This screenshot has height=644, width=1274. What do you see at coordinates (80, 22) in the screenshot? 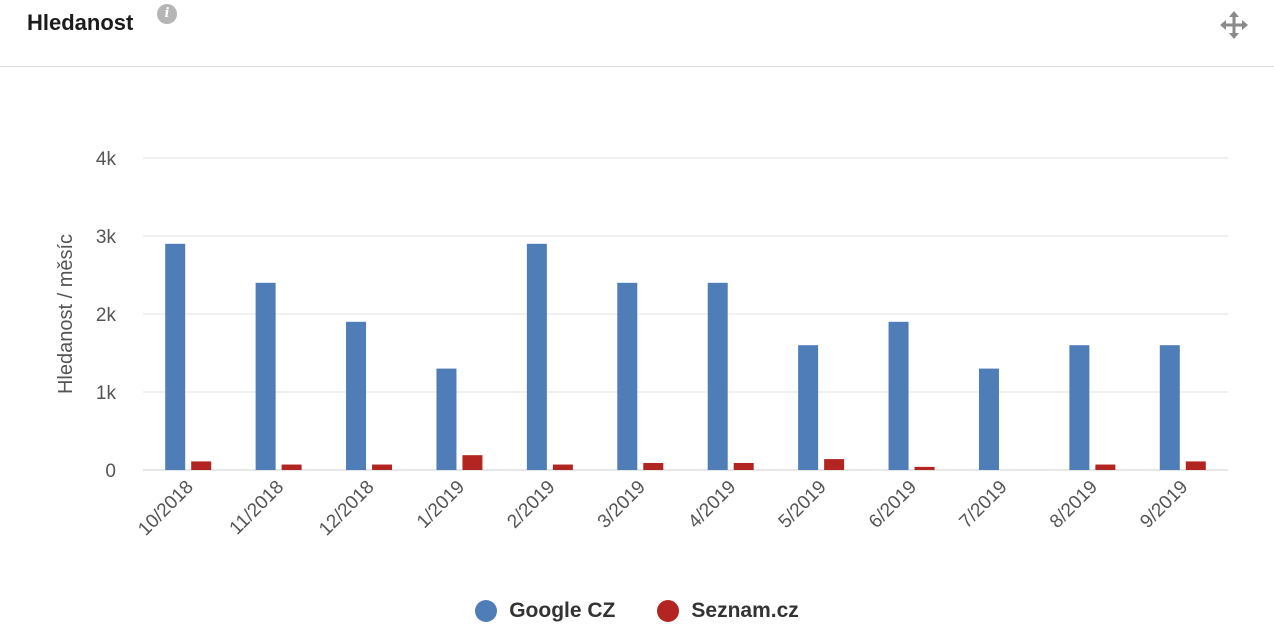
I see `widget-title: Hledanost` at bounding box center [80, 22].